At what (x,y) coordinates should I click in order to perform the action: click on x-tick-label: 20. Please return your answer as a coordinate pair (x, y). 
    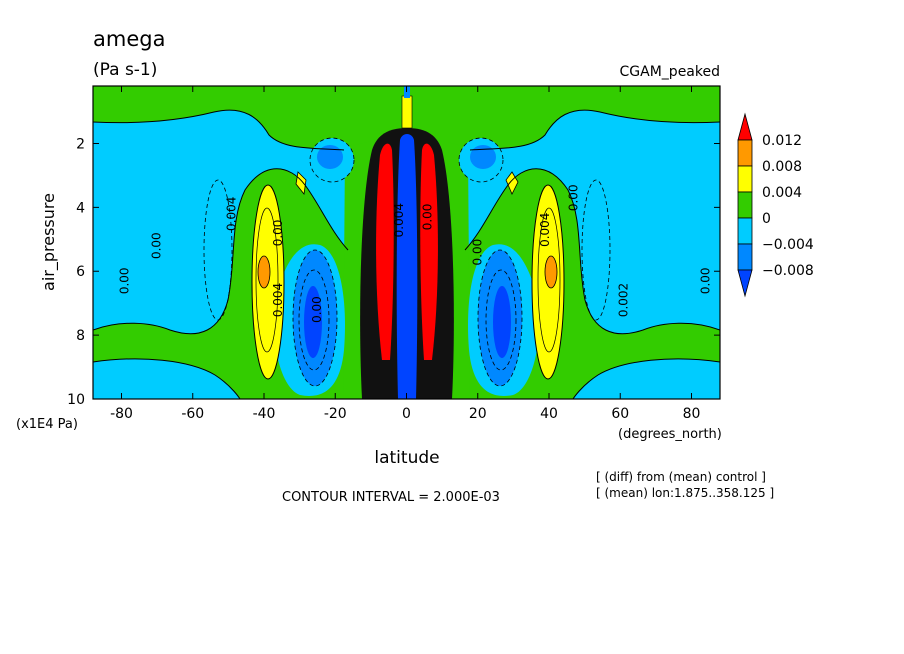
    Looking at the image, I should click on (478, 414).